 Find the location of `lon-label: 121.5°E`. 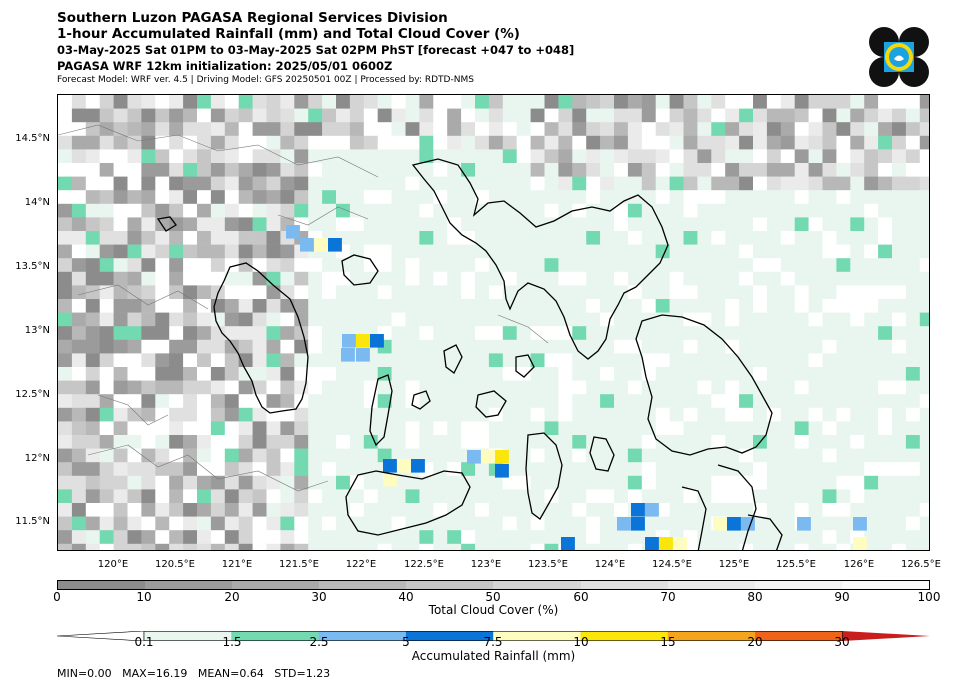

lon-label: 121.5°E is located at coordinates (299, 564).